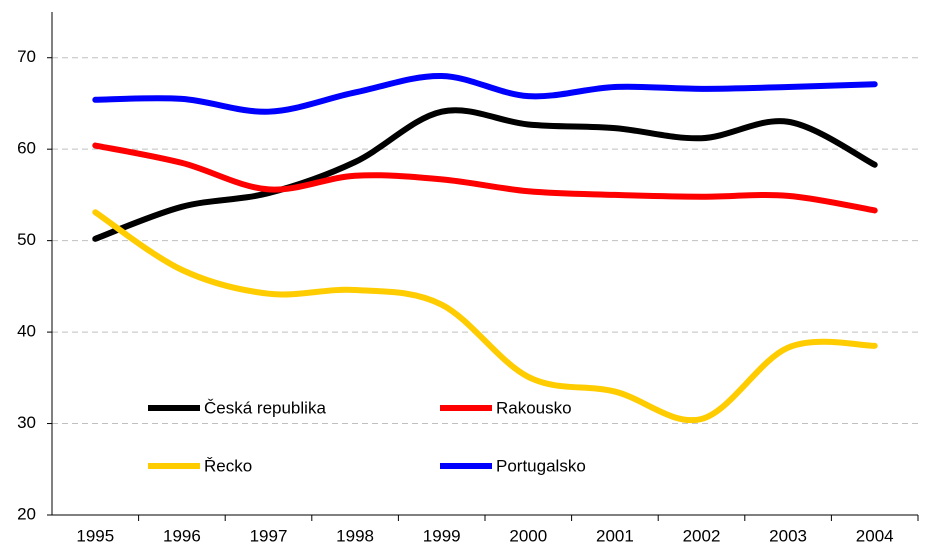  Describe the element at coordinates (528, 535) in the screenshot. I see `x-tick-label: 2000` at that location.